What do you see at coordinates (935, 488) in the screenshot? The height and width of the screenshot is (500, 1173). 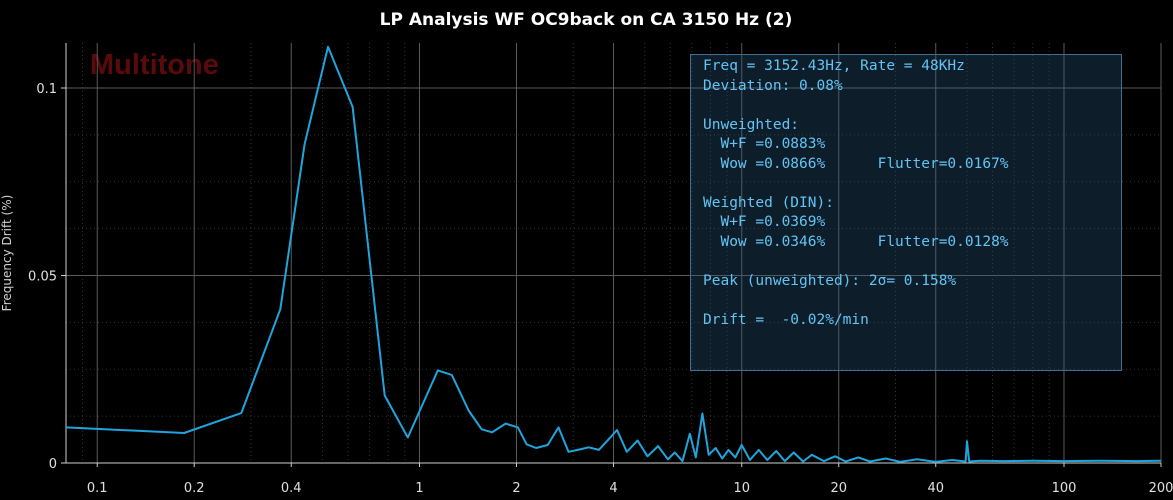 I see `x-tick-label: 40` at bounding box center [935, 488].